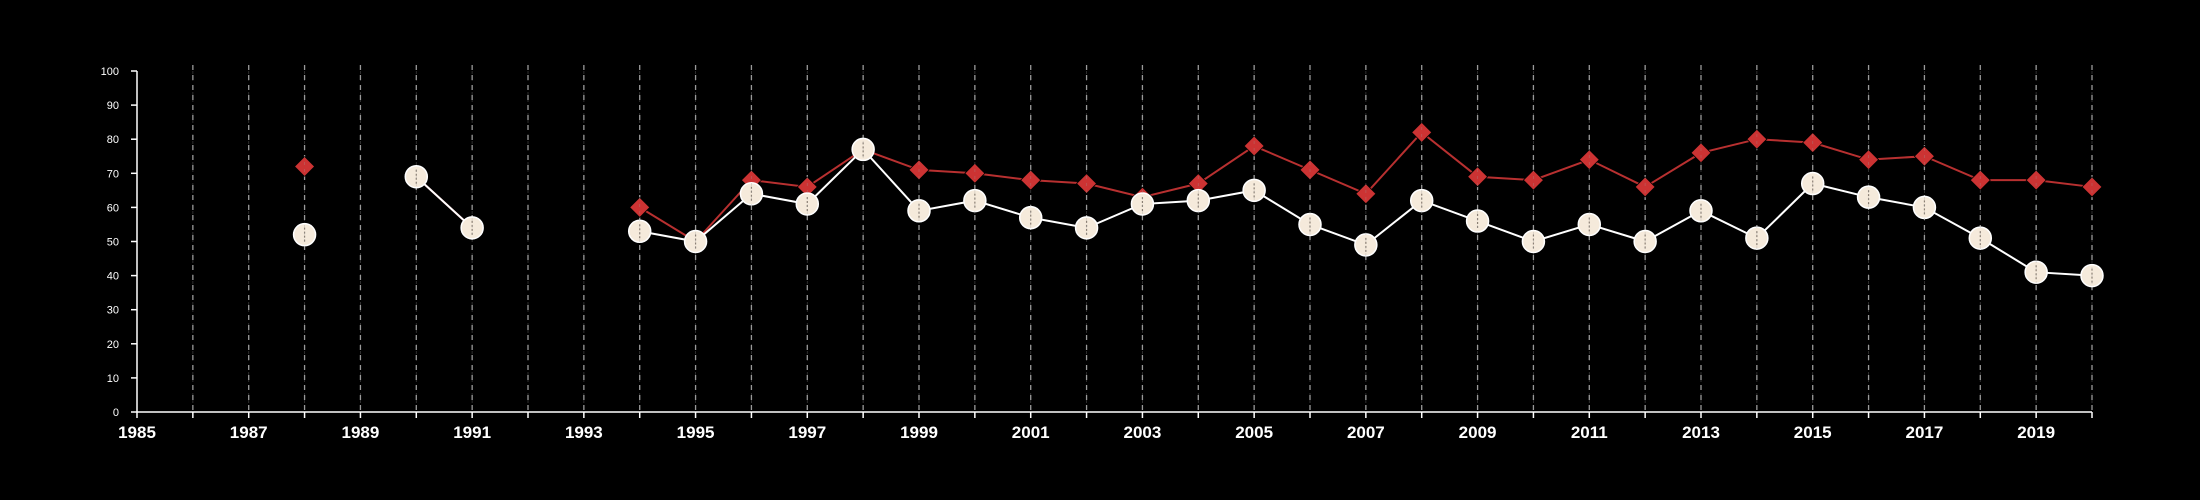 The width and height of the screenshot is (2200, 500). Describe the element at coordinates (113, 140) in the screenshot. I see `y-tick-label: 80` at that location.